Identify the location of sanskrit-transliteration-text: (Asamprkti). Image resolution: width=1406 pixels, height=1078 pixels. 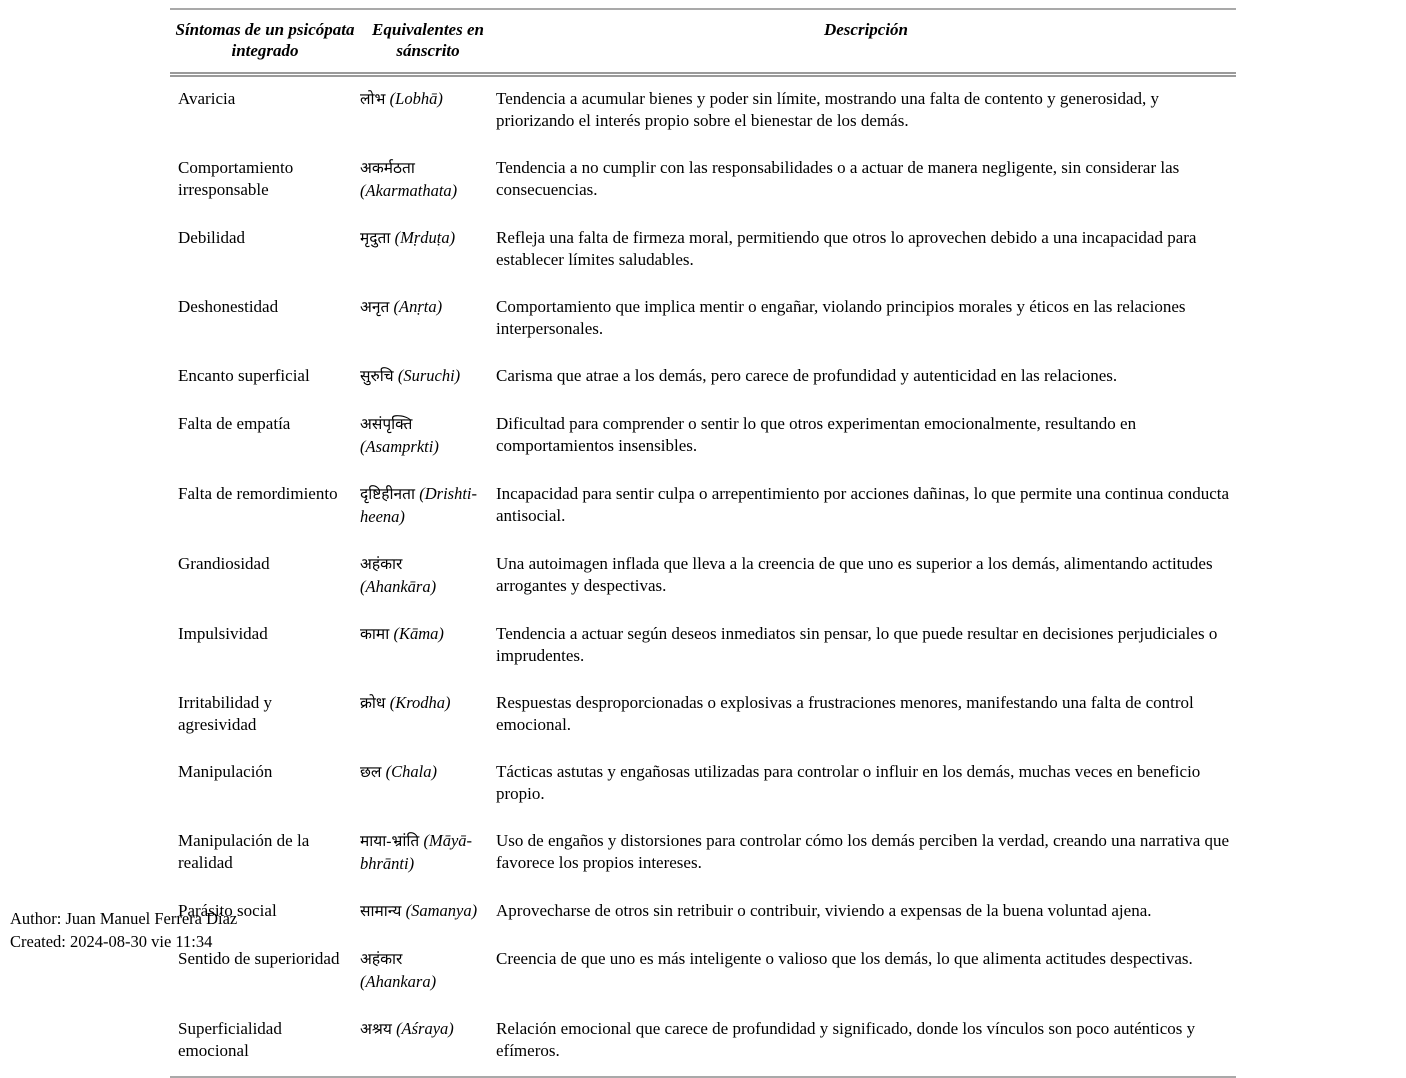
(399, 446).